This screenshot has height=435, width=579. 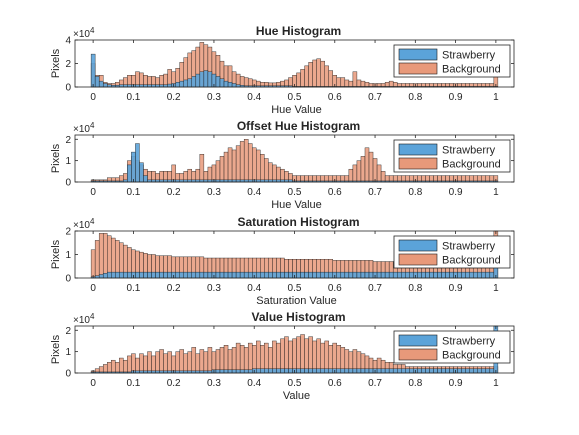 I want to click on x-tick-label: 0.1, so click(x=133, y=192).